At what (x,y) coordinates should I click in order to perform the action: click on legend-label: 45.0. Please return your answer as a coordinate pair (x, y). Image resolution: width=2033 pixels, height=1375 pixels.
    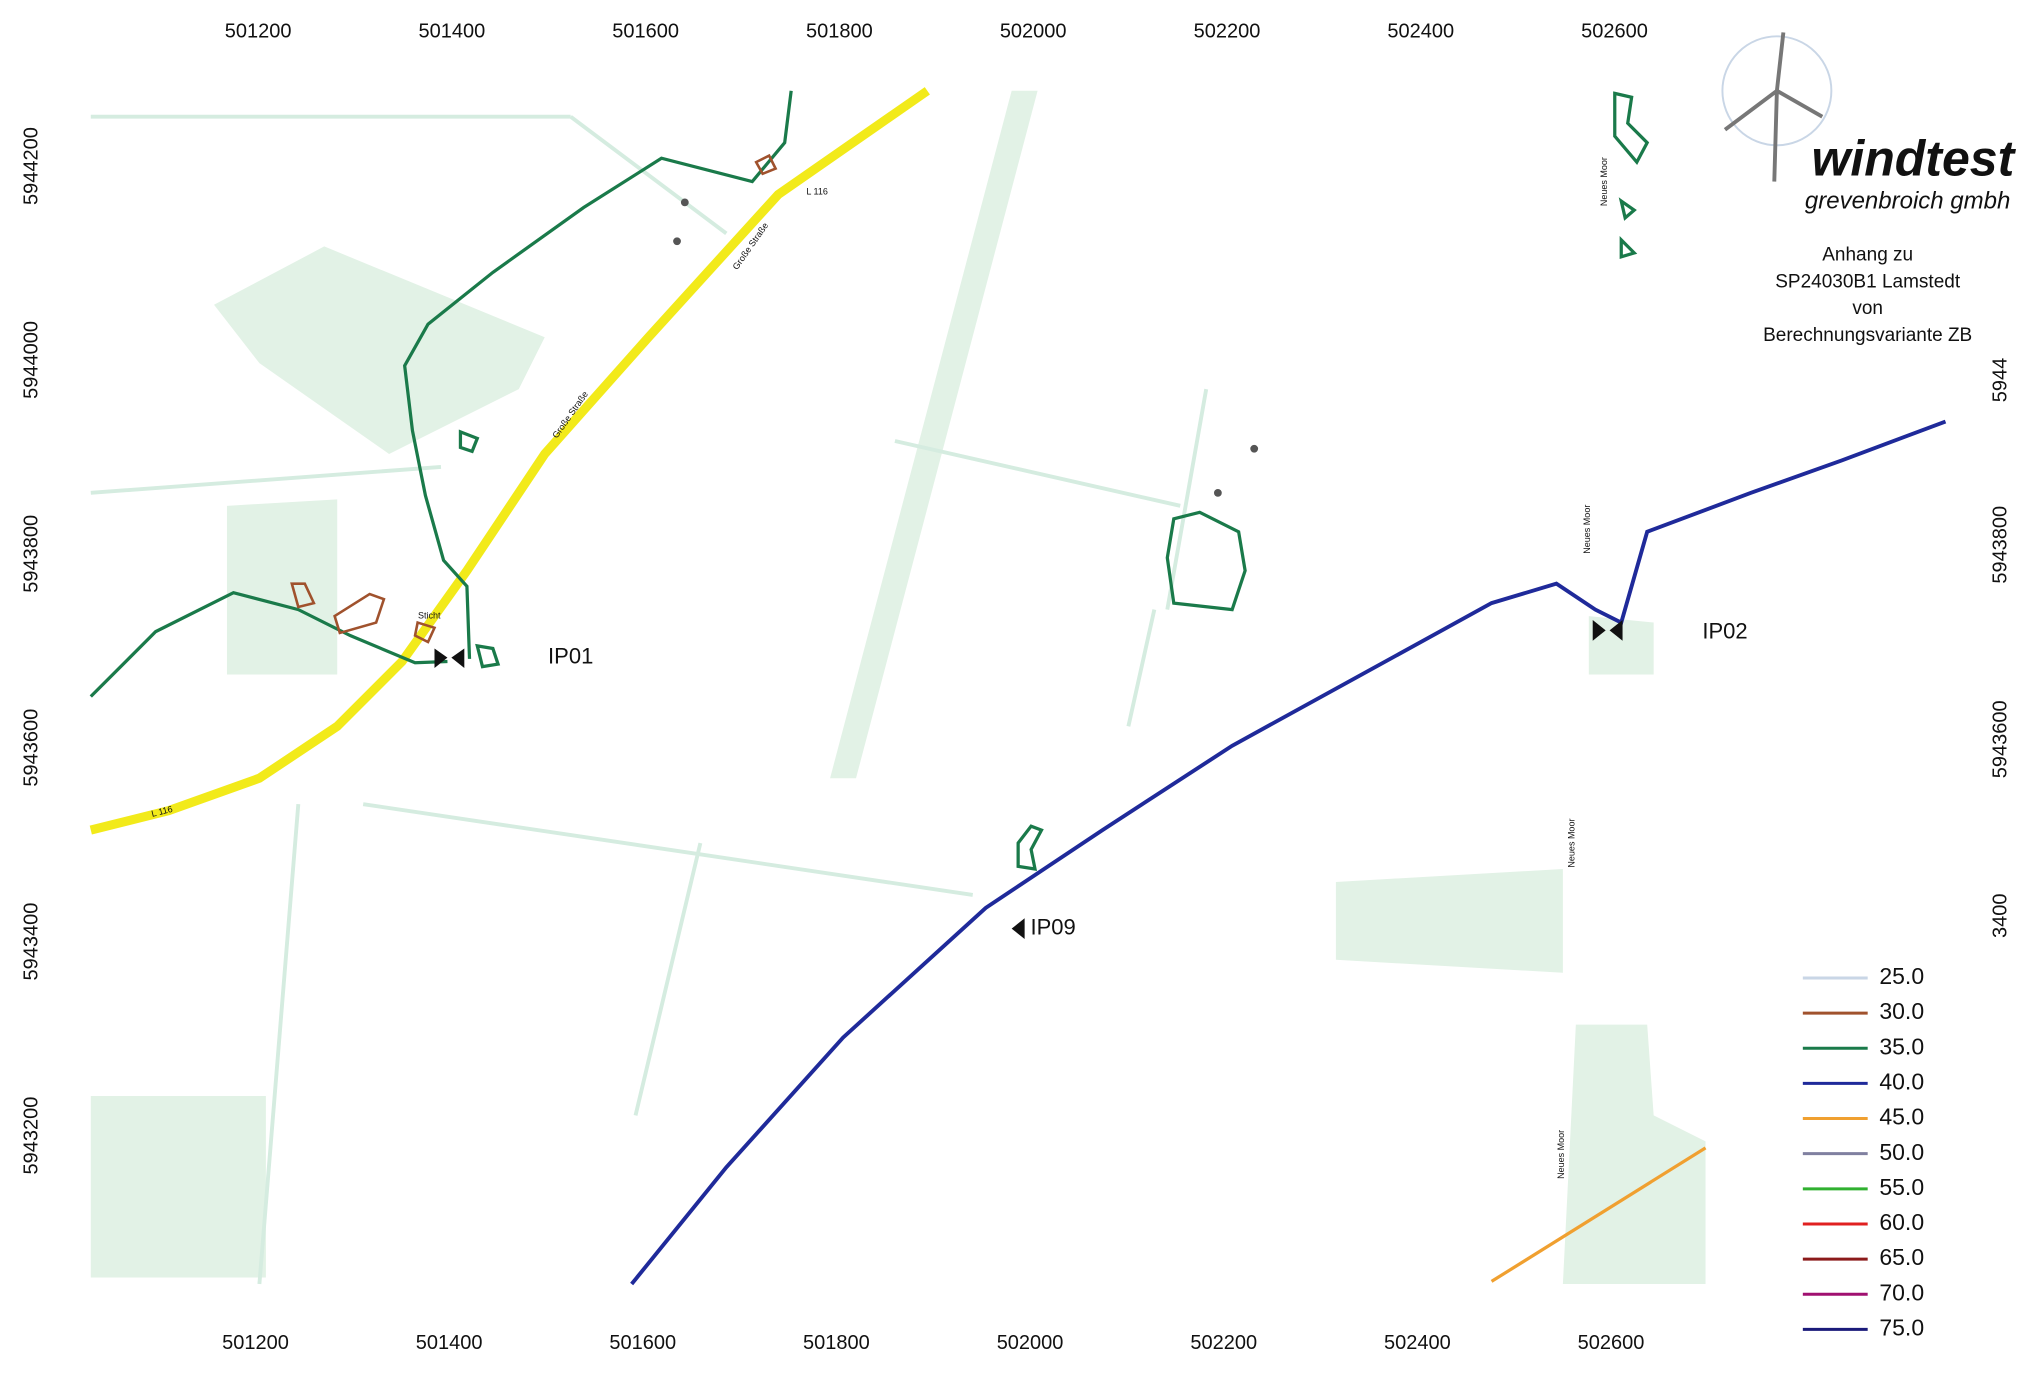
    Looking at the image, I should click on (1901, 1117).